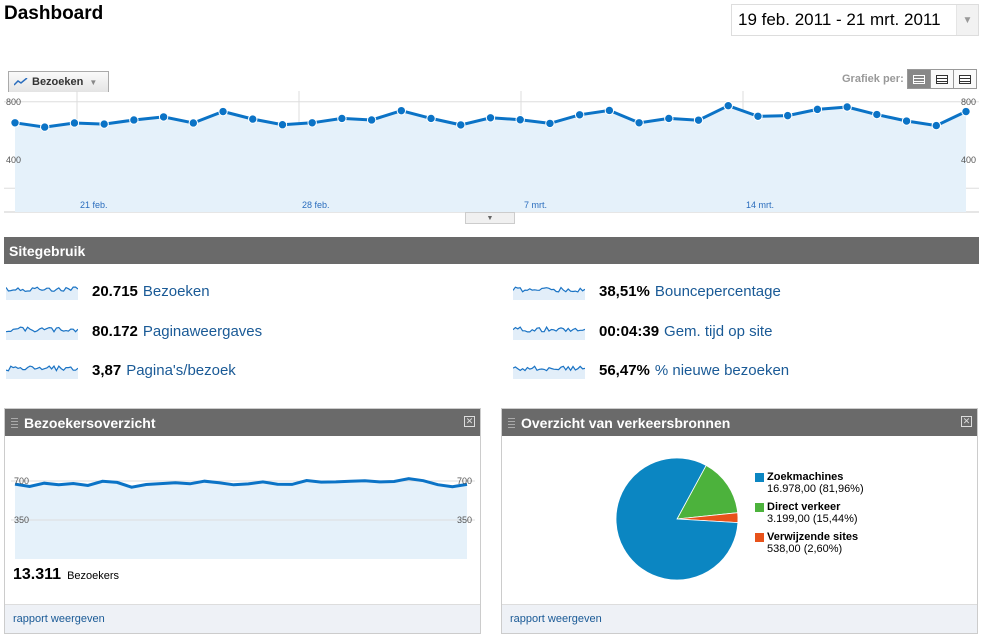 The image size is (983, 639). What do you see at coordinates (967, 20) in the screenshot?
I see `chevron-down-icon: ▼` at bounding box center [967, 20].